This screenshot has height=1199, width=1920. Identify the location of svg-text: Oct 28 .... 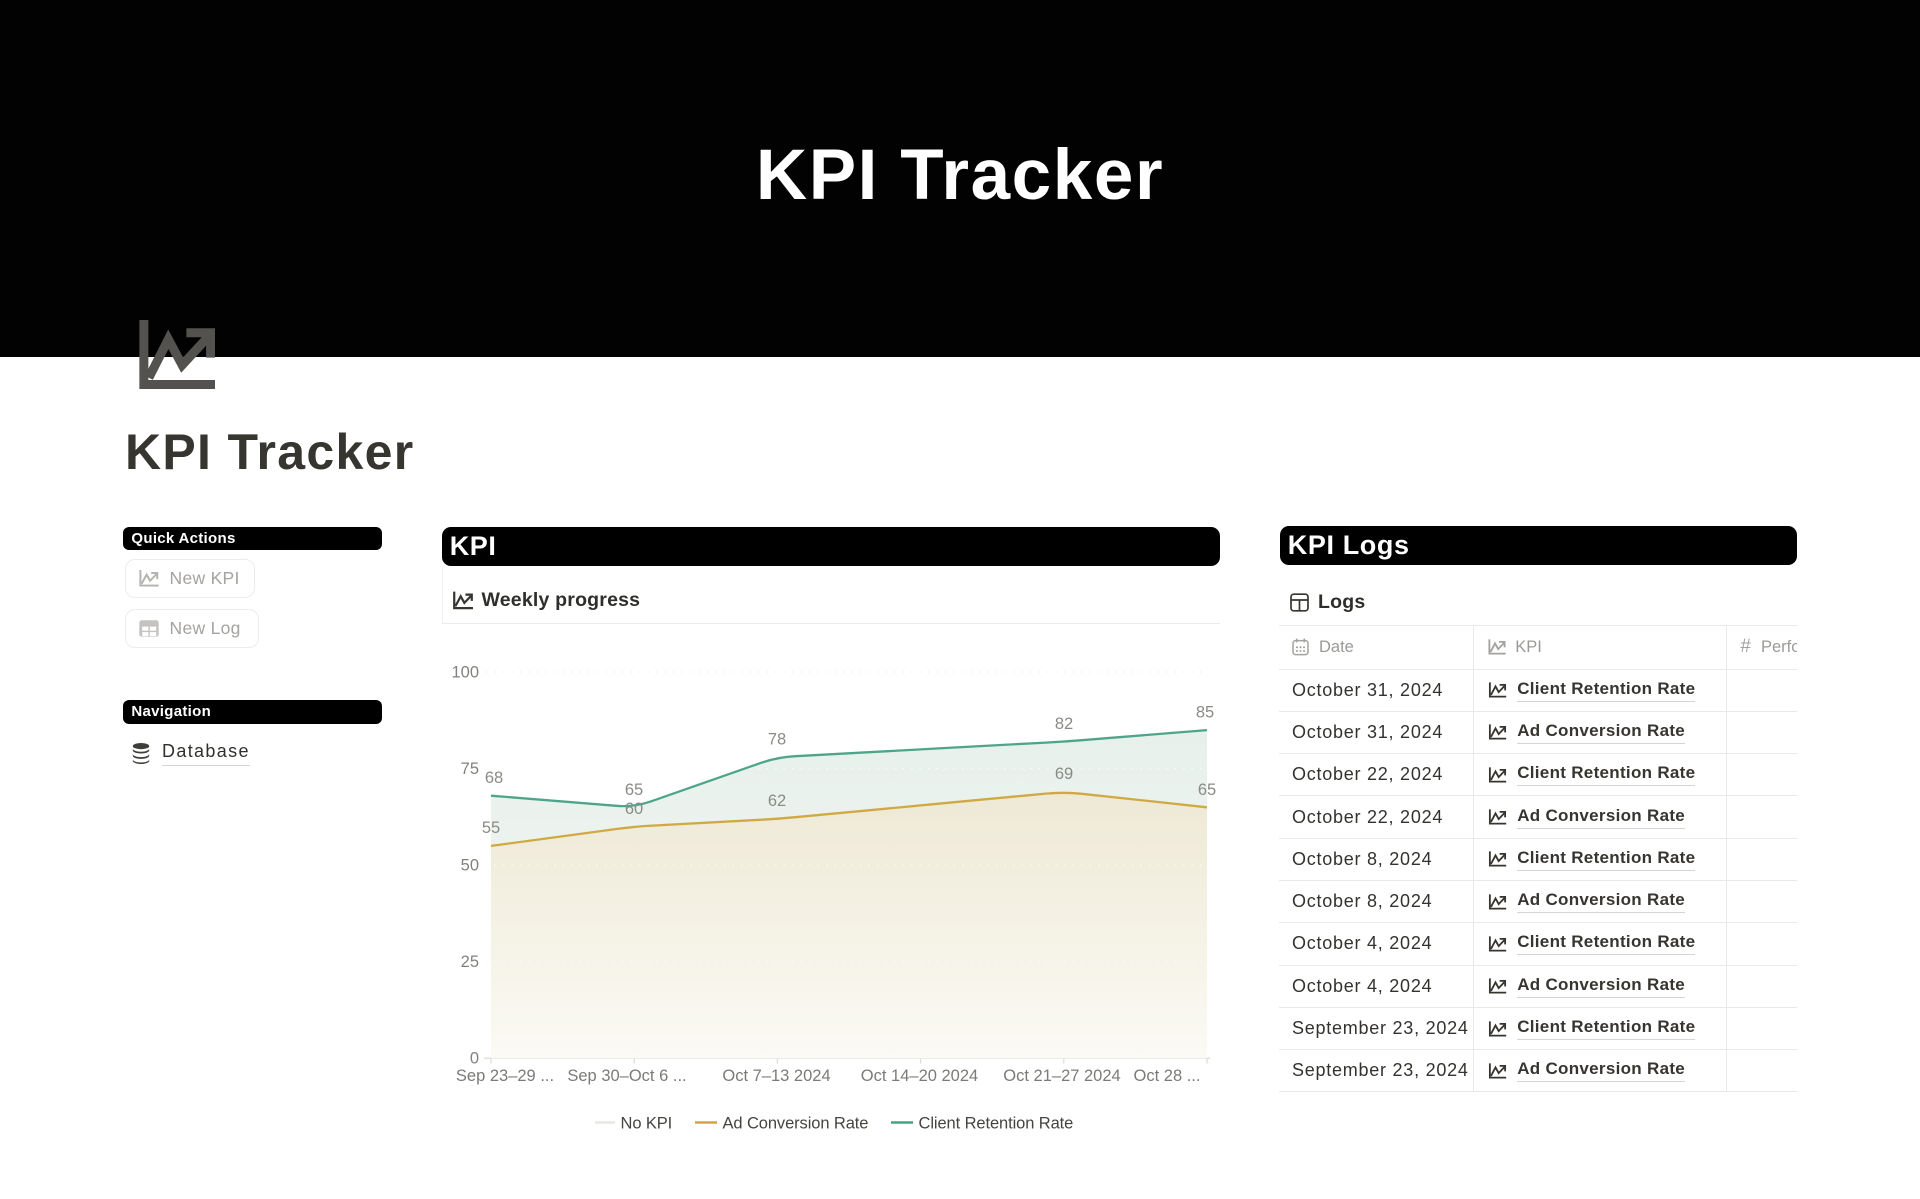
(1167, 1076).